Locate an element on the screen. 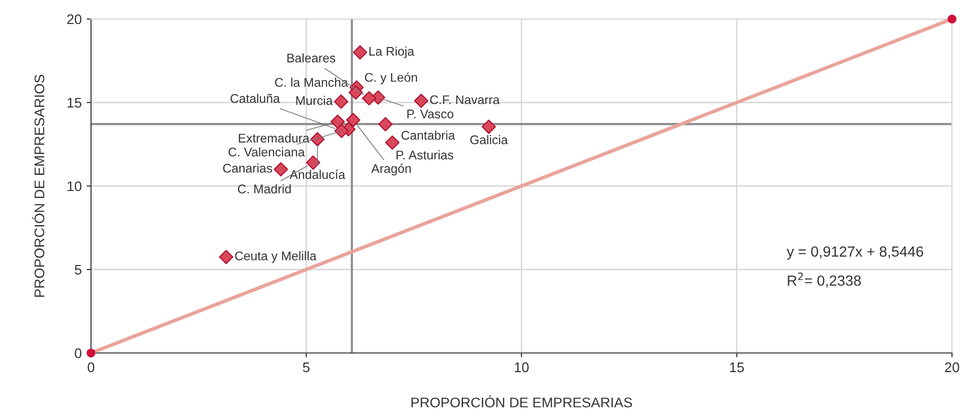 This screenshot has width=960, height=417. x-tick-label: 20 is located at coordinates (952, 367).